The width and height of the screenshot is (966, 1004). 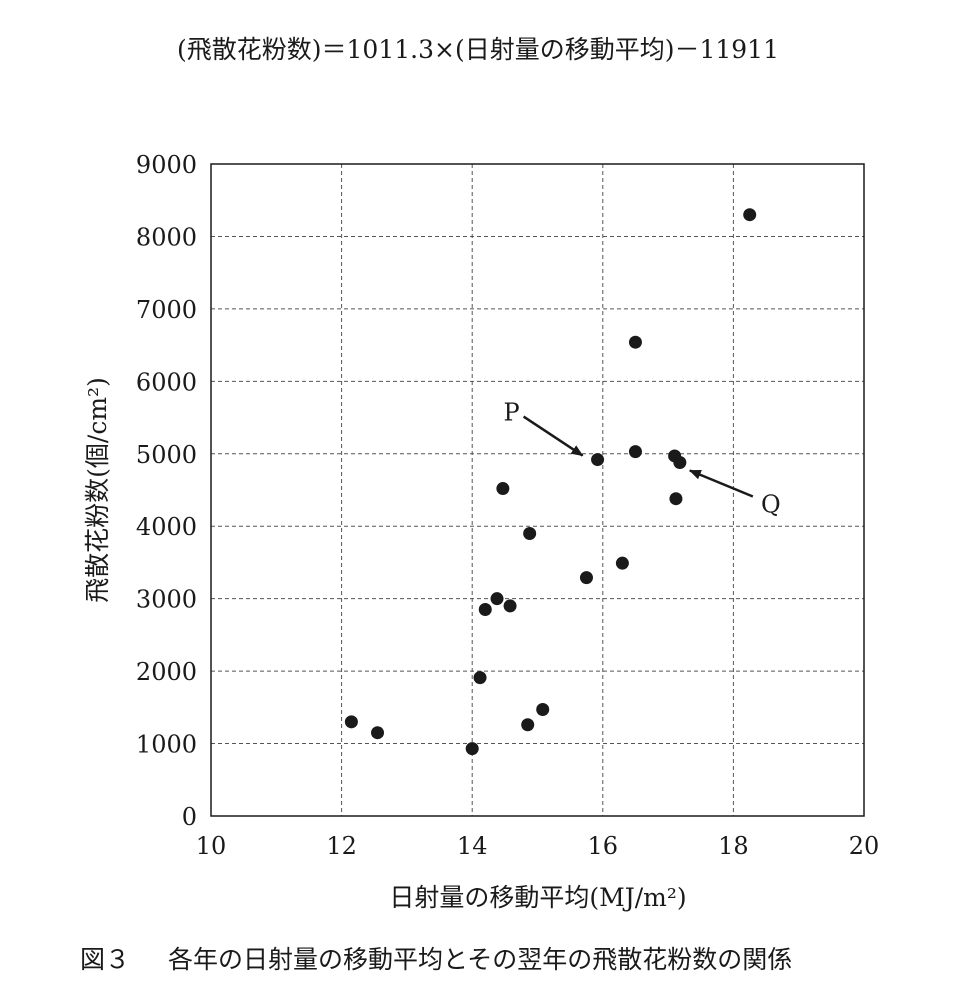 What do you see at coordinates (166, 455) in the screenshot?
I see `y-tick-label: 5000` at bounding box center [166, 455].